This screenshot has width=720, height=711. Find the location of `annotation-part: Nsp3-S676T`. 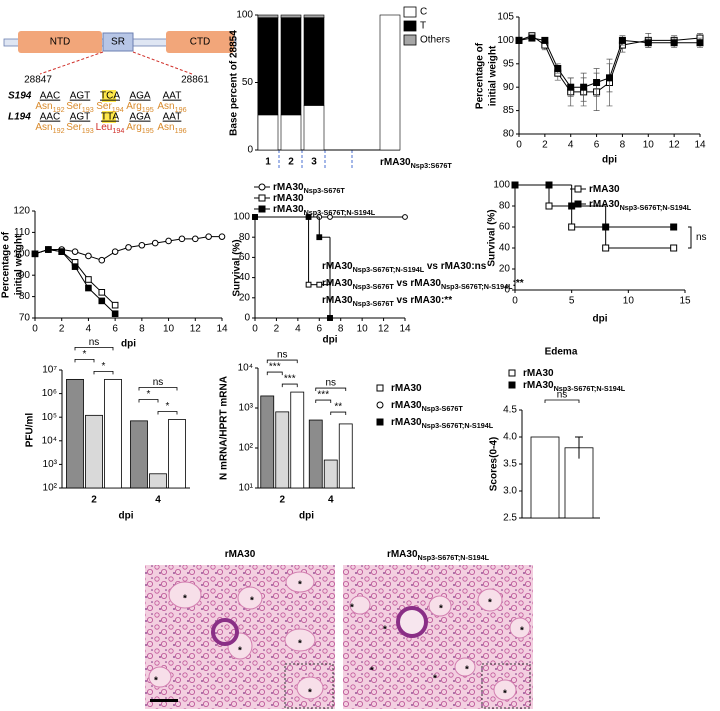

annotation-part: Nsp3-S676T is located at coordinates (374, 286).